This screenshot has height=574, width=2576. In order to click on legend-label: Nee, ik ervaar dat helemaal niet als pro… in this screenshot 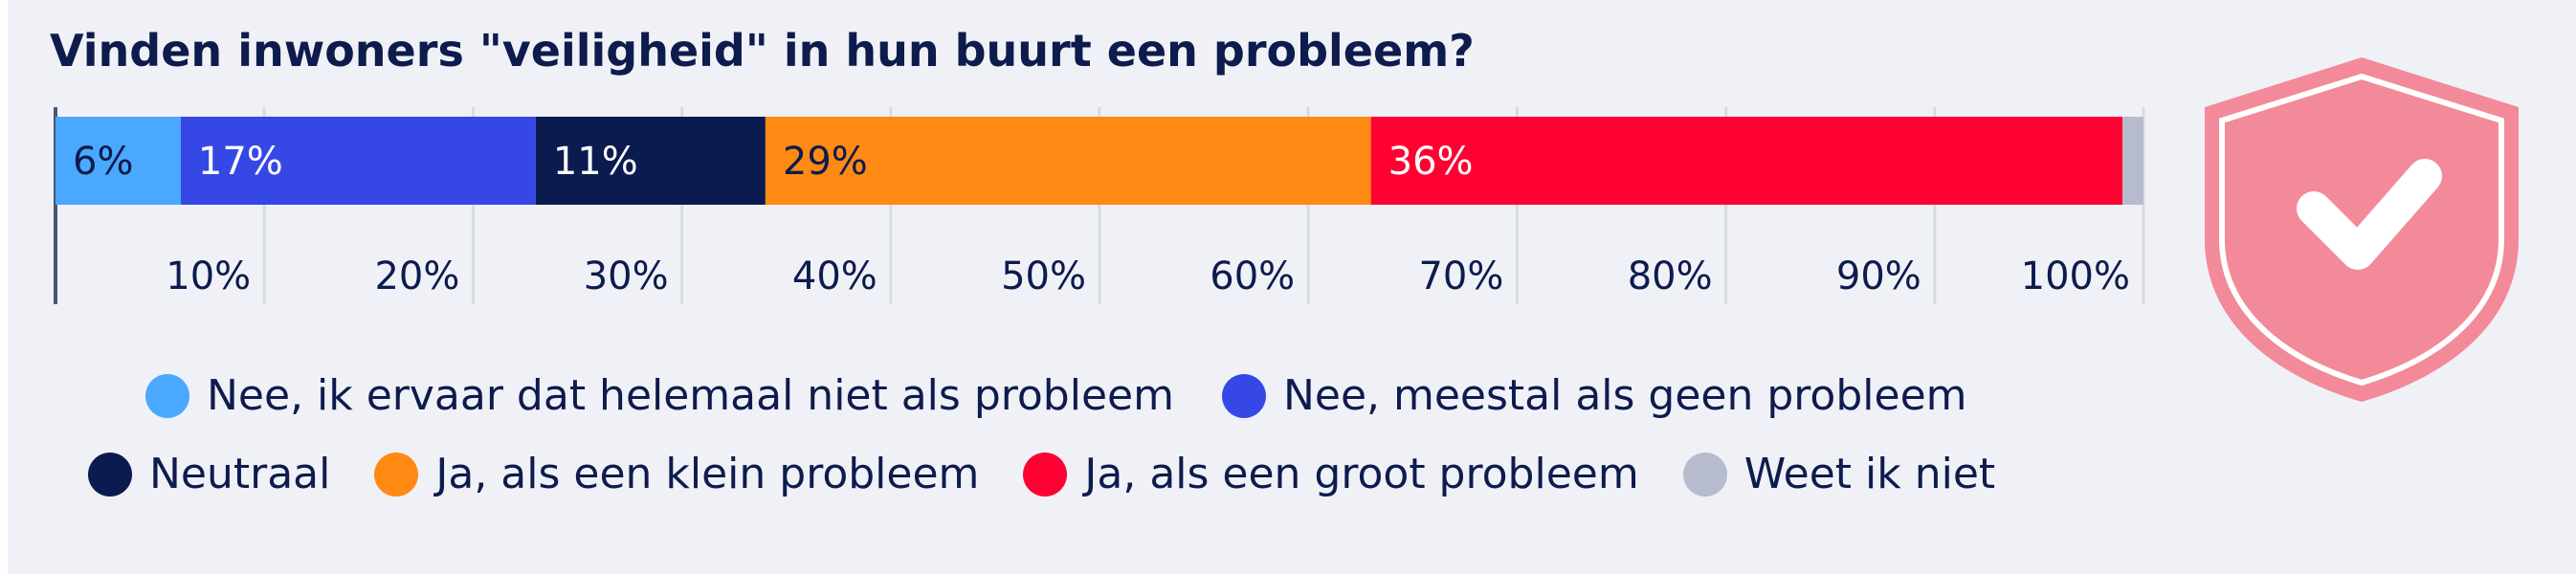, I will do `click(690, 395)`.